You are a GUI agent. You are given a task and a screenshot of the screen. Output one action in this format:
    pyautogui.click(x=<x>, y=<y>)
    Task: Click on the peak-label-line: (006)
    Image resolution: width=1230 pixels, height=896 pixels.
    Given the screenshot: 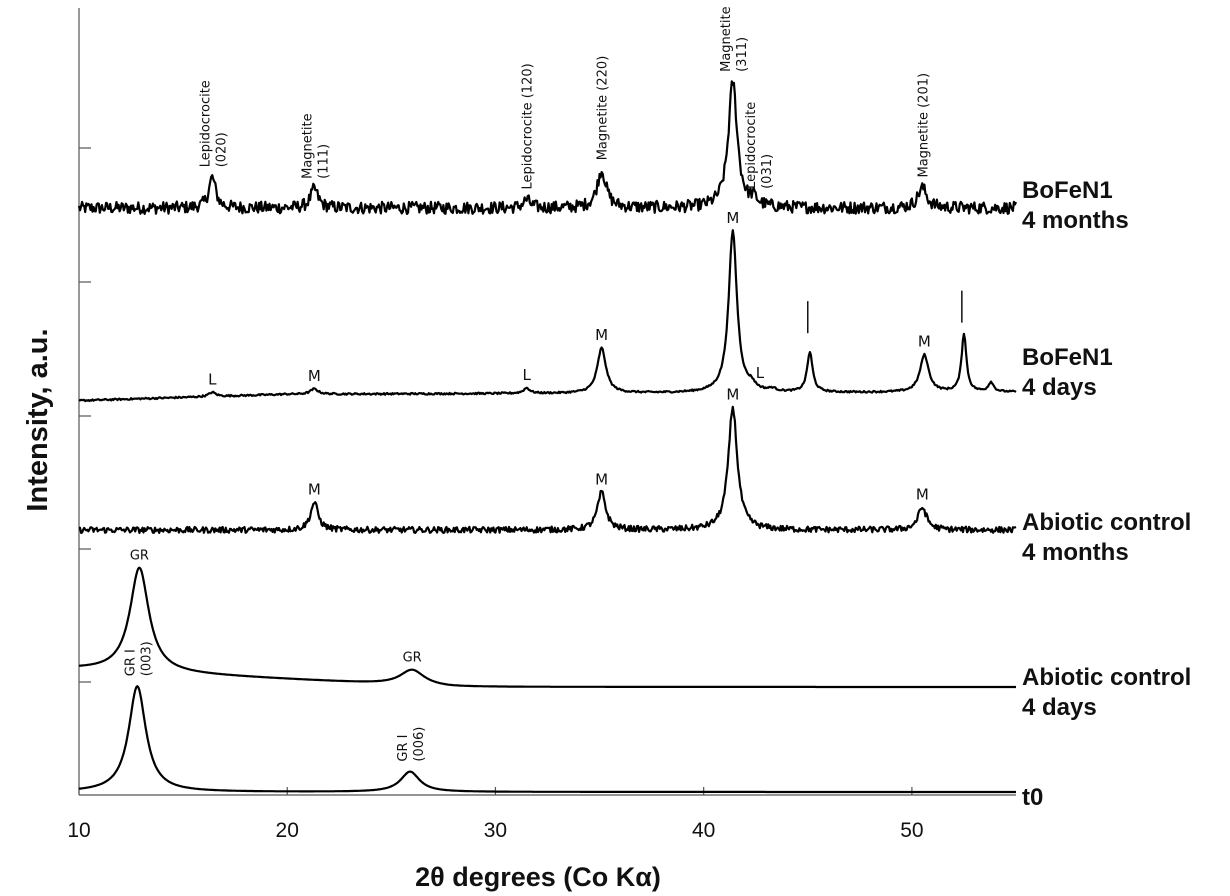 What is the action you would take?
    pyautogui.click(x=419, y=744)
    